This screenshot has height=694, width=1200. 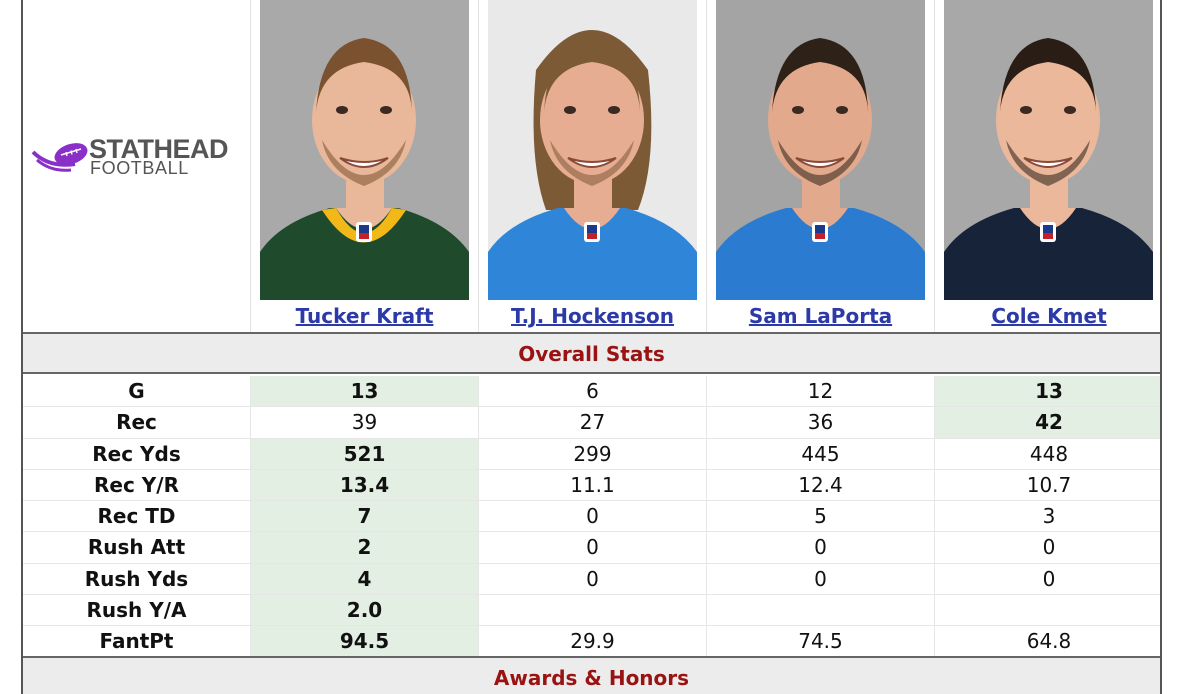 I want to click on stat-value: 10.7, so click(x=1049, y=484).